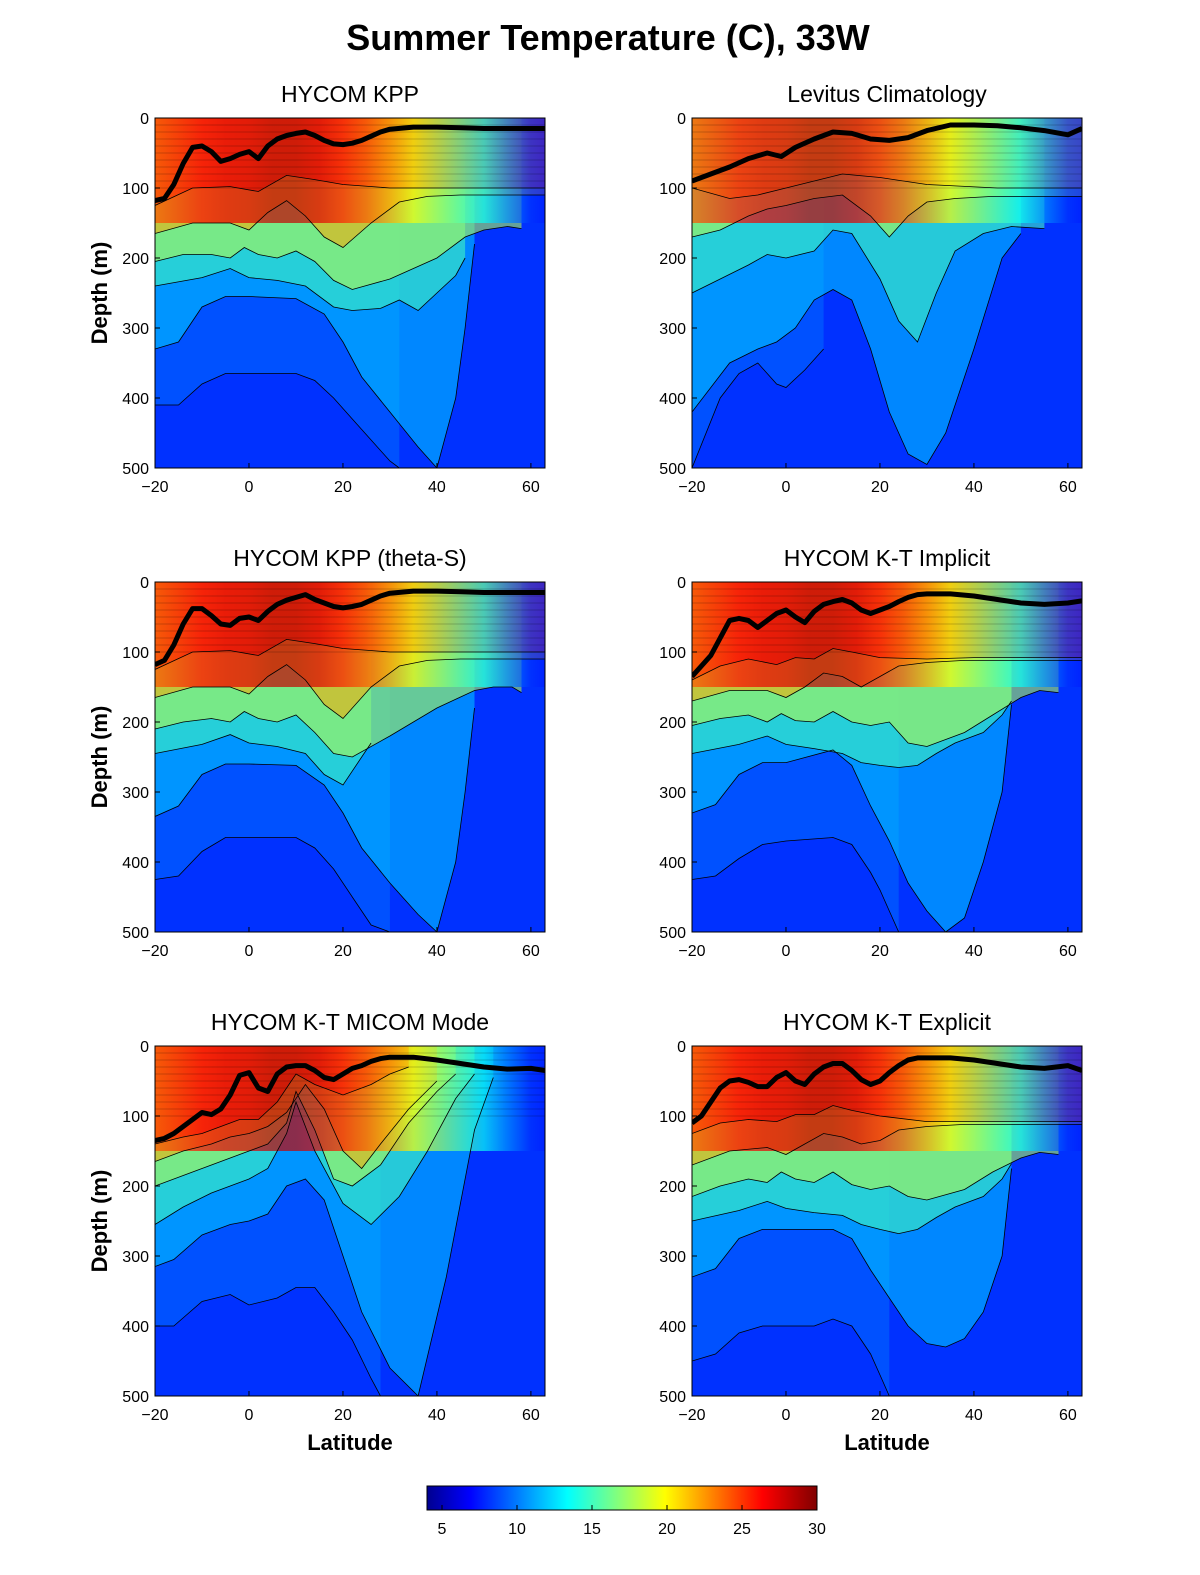  Describe the element at coordinates (350, 1022) in the screenshot. I see `panel-title: HYCOM K-T MICOM Mode` at that location.